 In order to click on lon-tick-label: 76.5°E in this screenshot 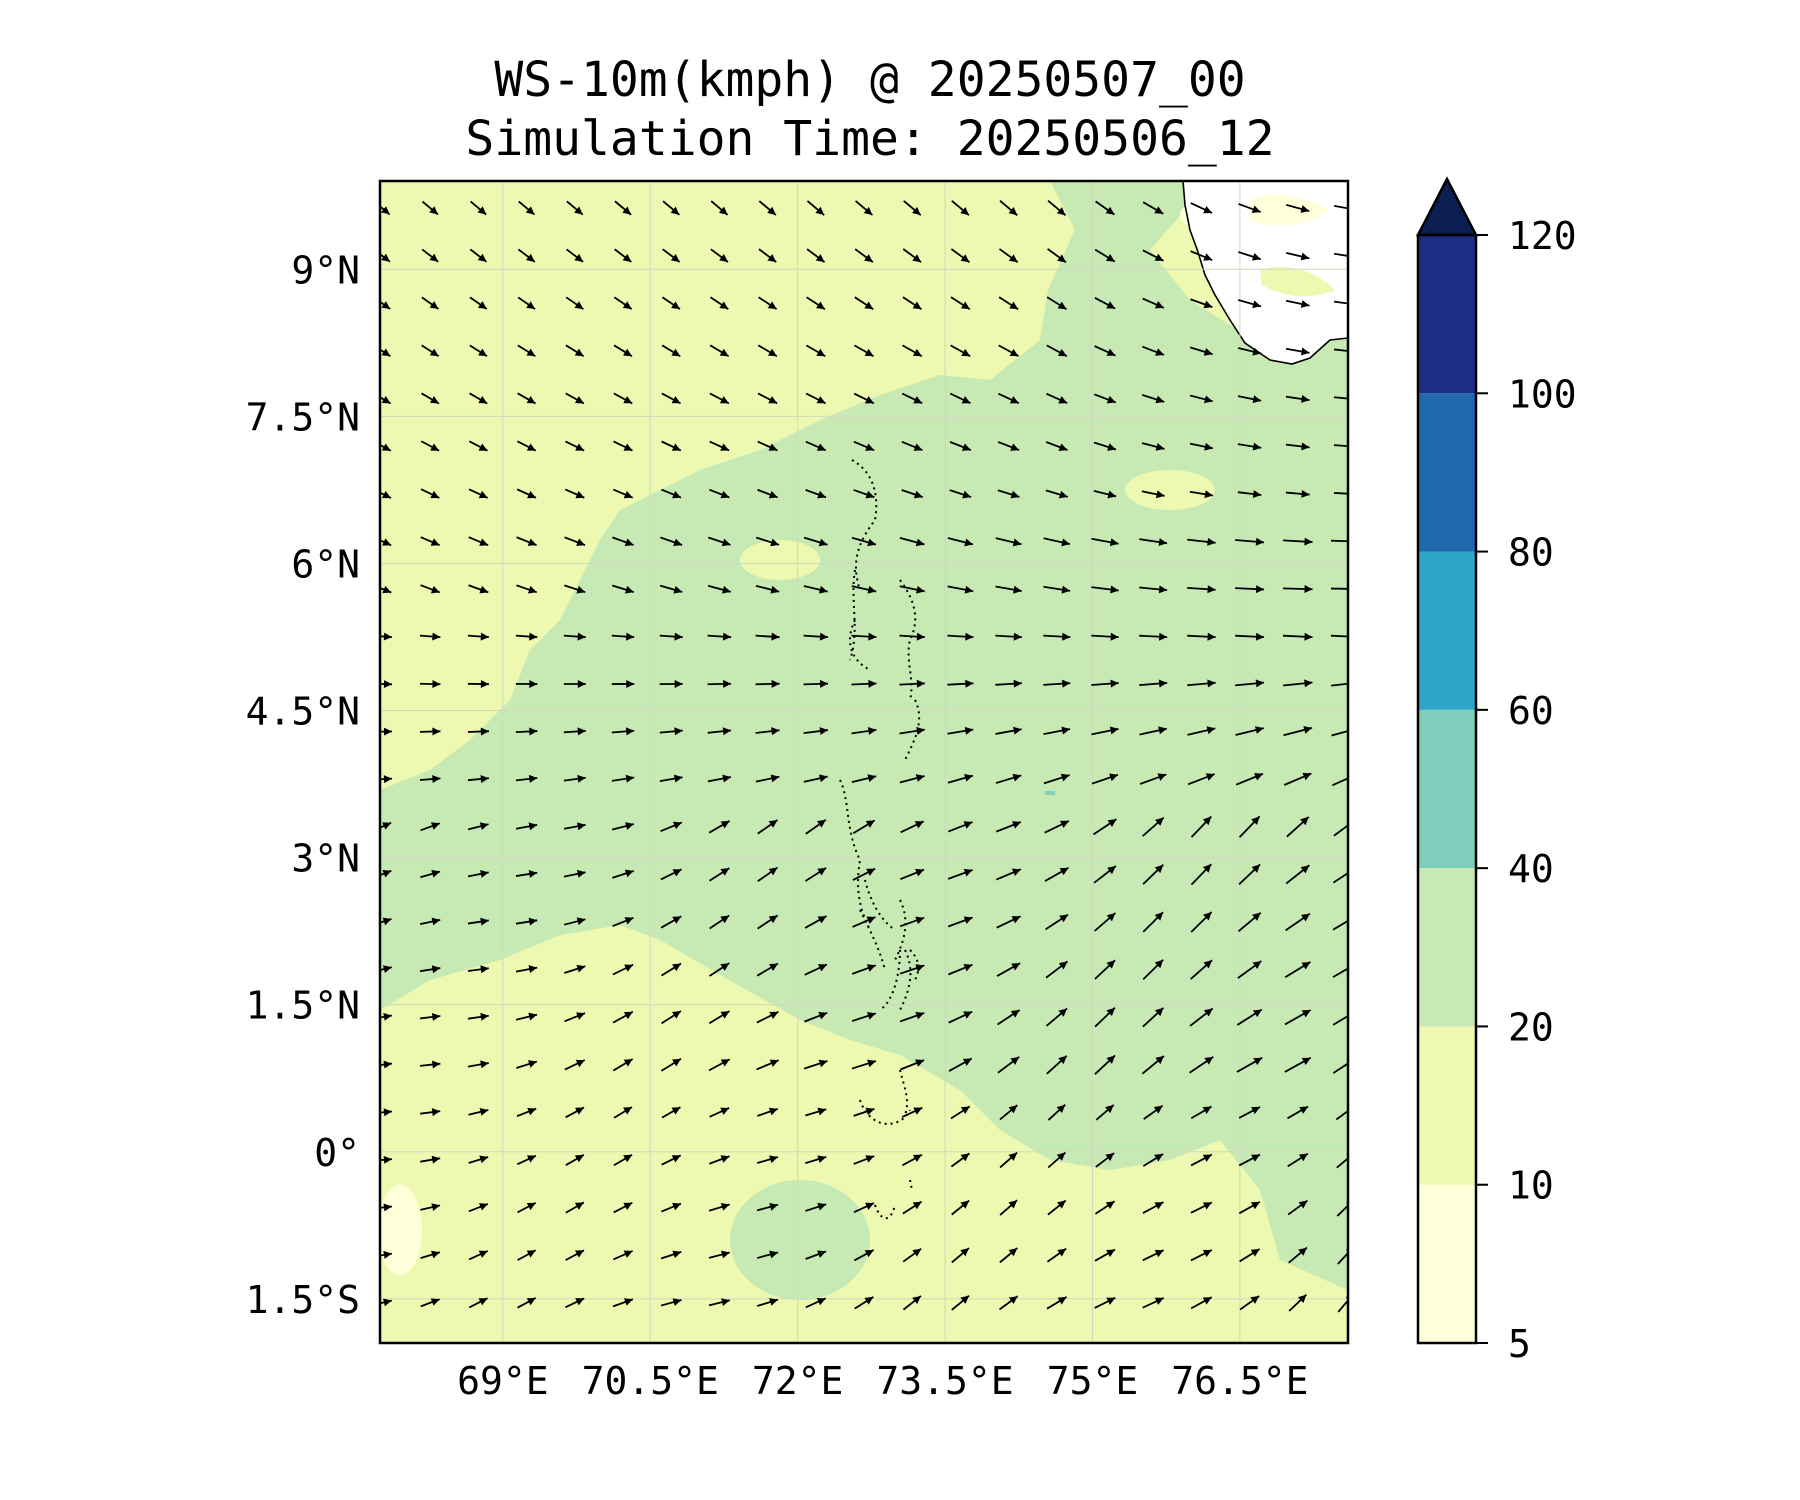, I will do `click(1239, 1381)`.